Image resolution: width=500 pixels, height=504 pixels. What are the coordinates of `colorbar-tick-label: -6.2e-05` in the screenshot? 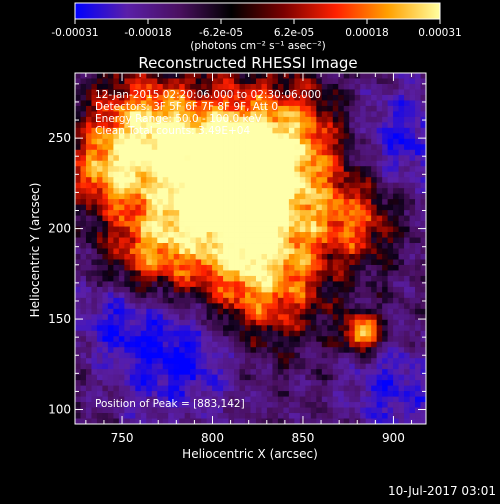 It's located at (221, 33).